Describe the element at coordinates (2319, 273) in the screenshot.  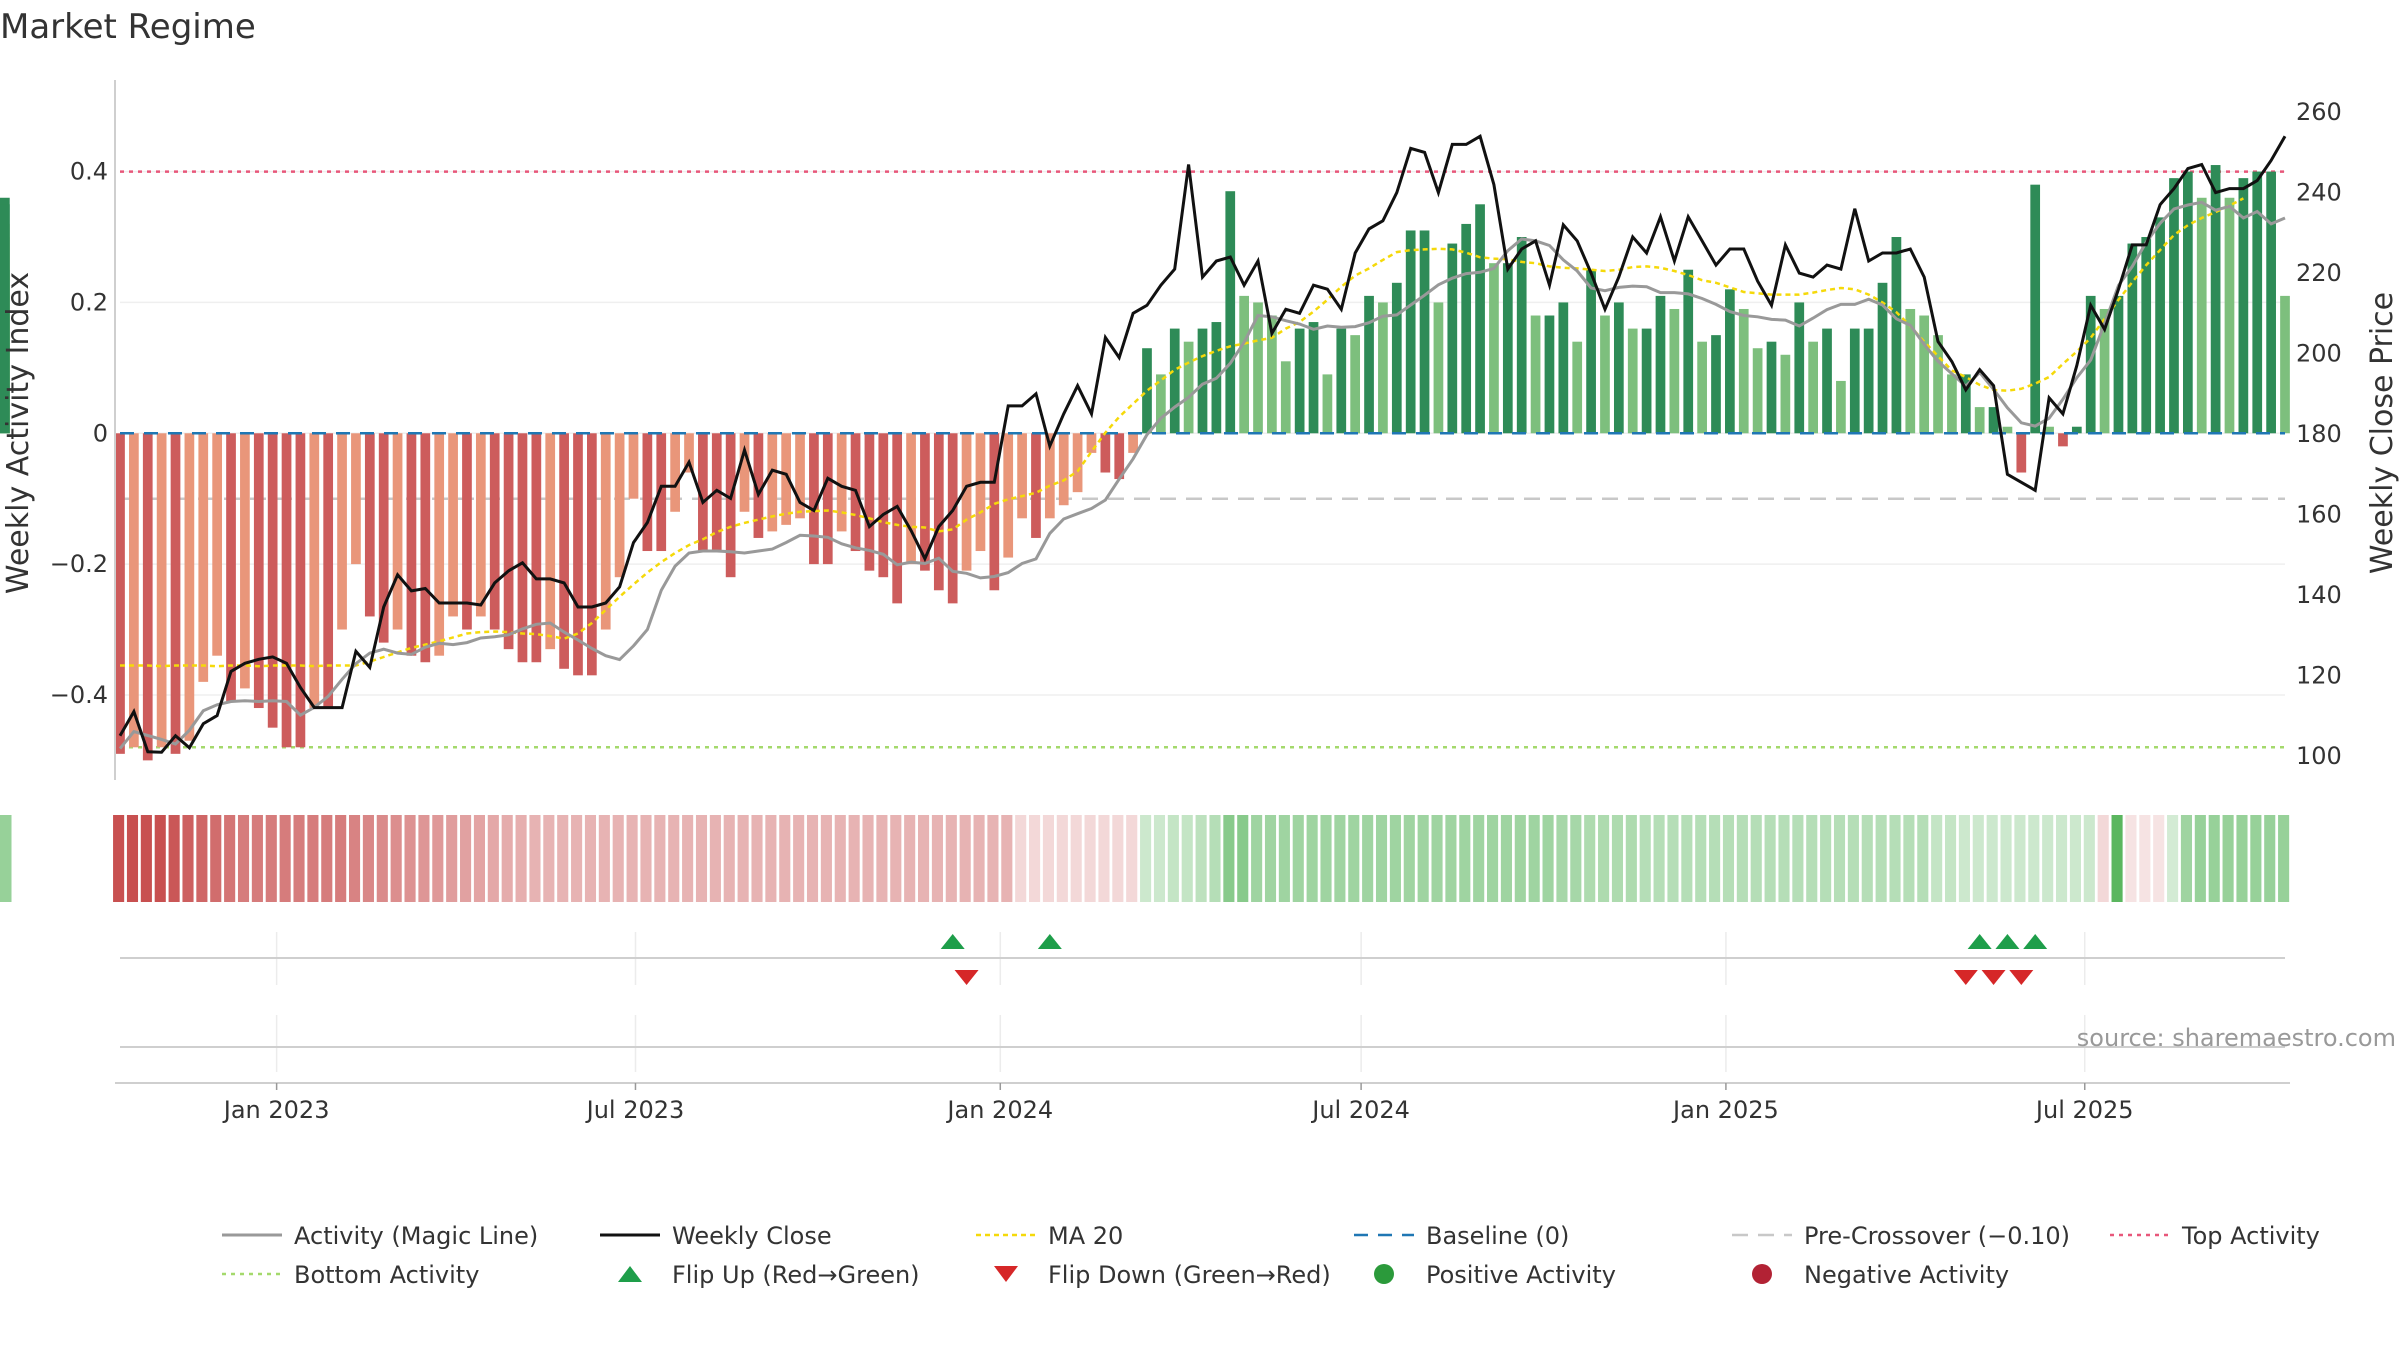
I see `right-tick-label: 220` at that location.